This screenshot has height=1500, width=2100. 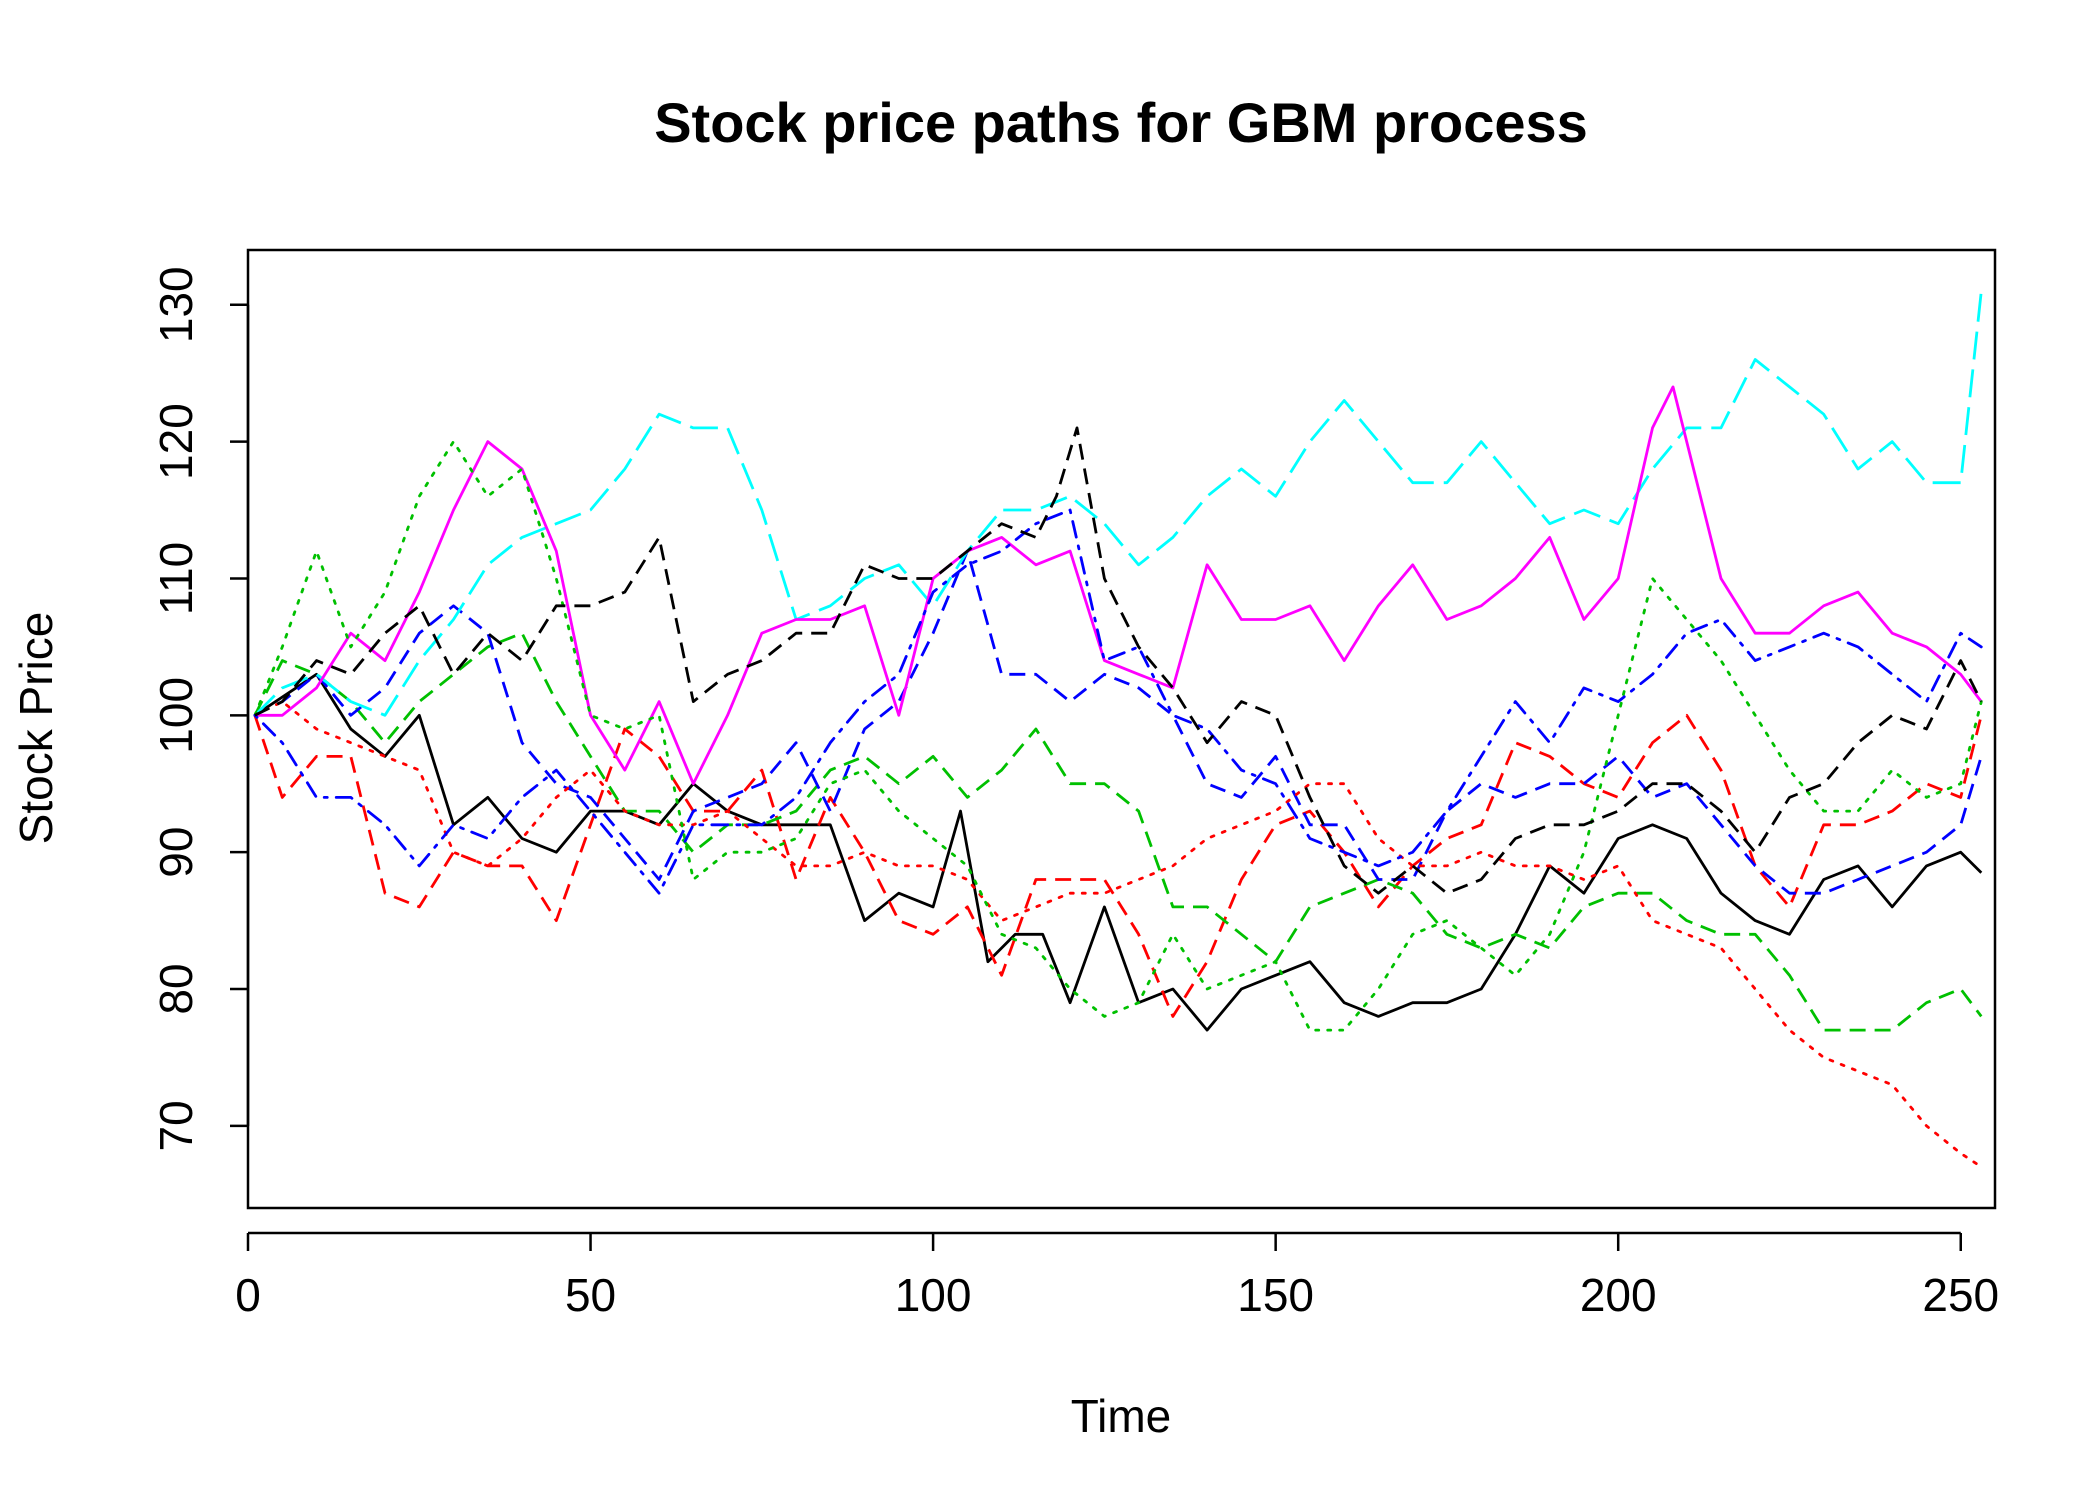 What do you see at coordinates (1618, 1295) in the screenshot?
I see `x-tick-label: 200` at bounding box center [1618, 1295].